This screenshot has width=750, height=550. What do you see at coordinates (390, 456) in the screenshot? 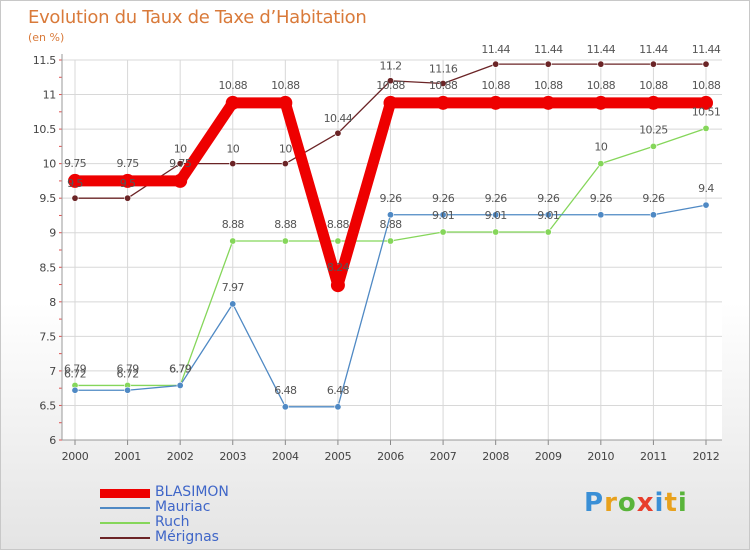
I see `x-tick-label: 2006` at bounding box center [390, 456].